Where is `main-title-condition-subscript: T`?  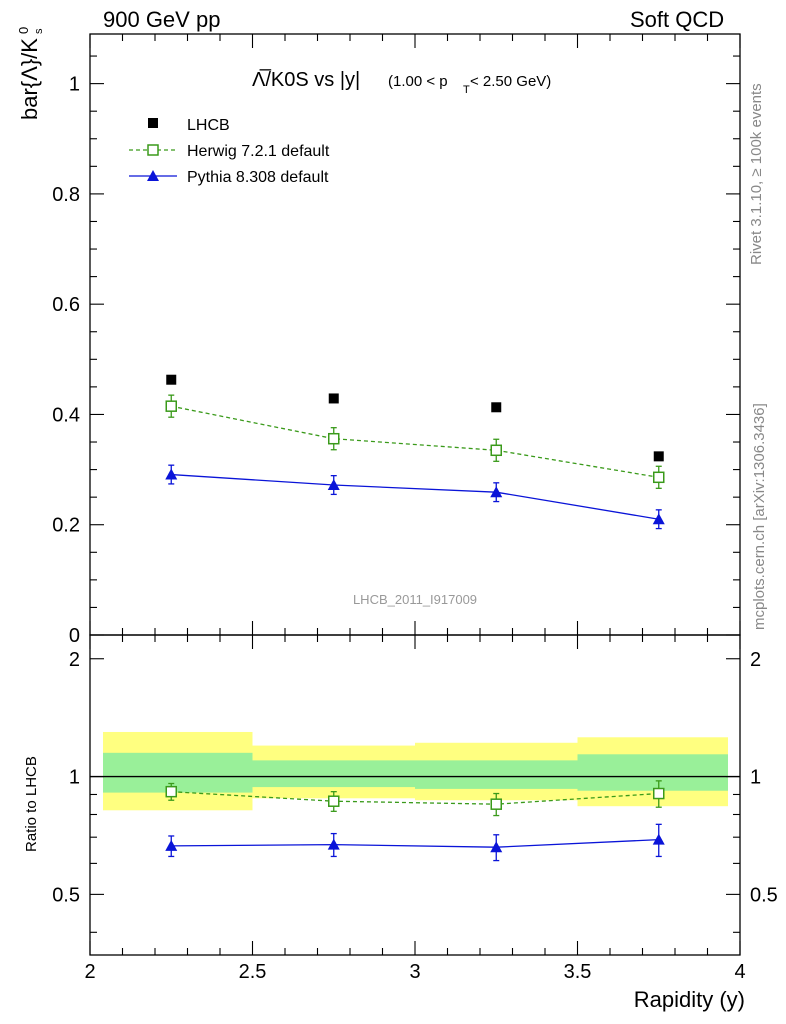 main-title-condition-subscript: T is located at coordinates (466, 90).